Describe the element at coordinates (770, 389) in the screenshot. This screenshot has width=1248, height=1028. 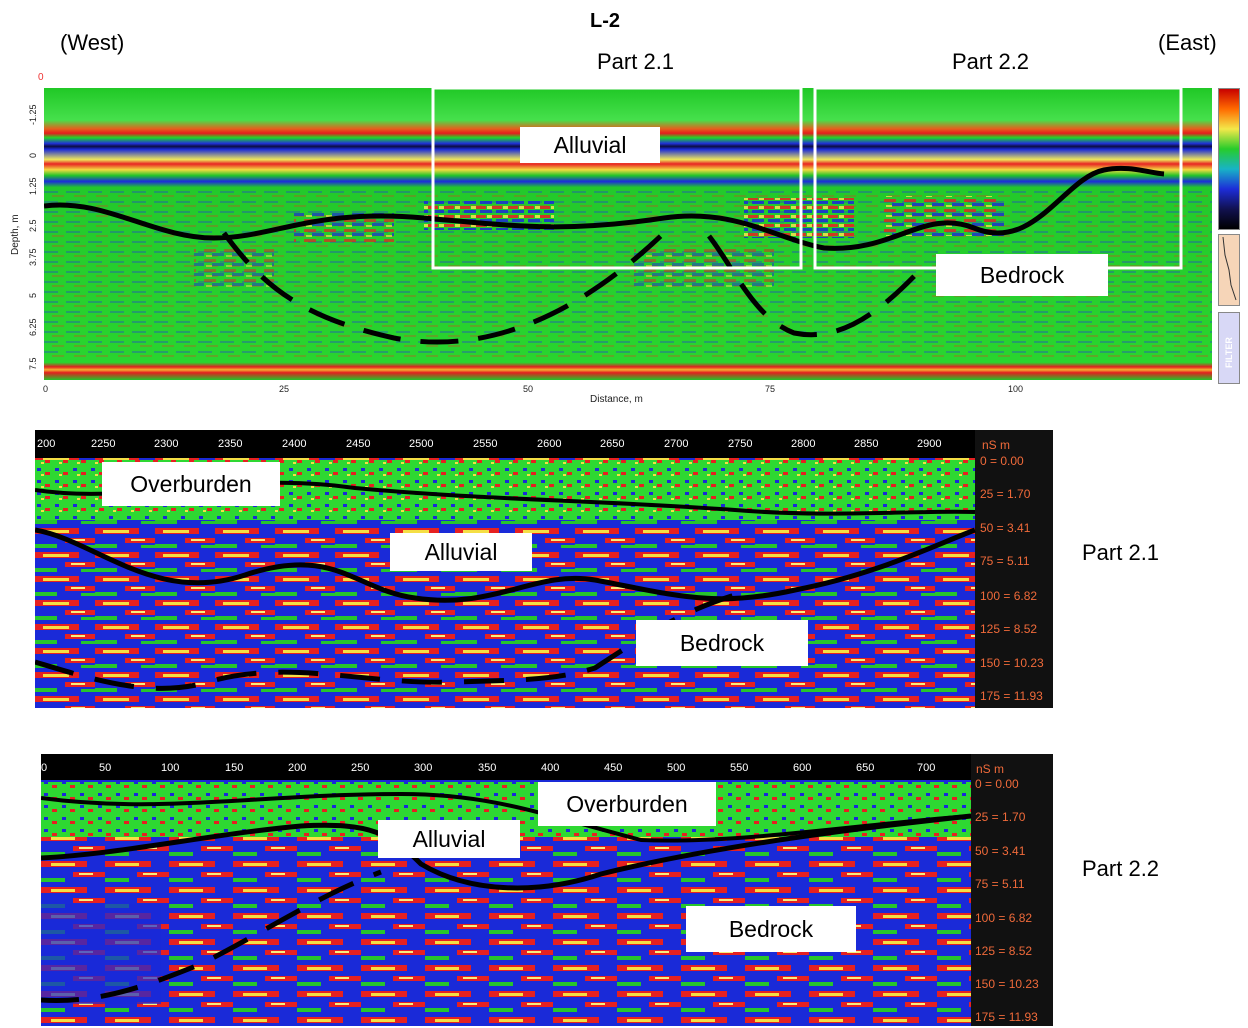
I see `x-tick: 75` at that location.